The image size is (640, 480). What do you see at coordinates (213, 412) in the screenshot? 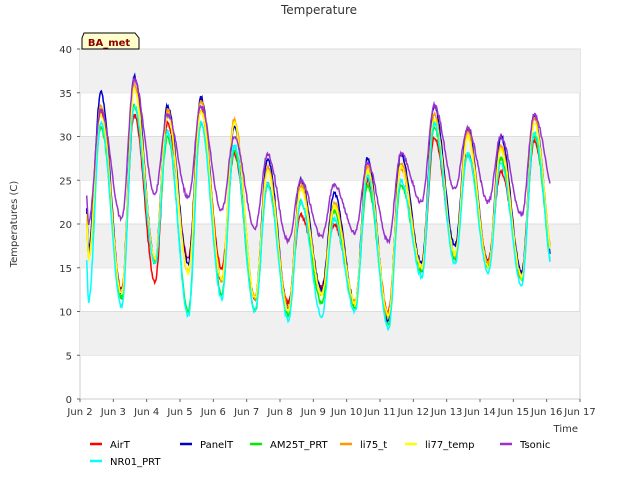
I see `x-tick-label: Jun 6` at bounding box center [213, 412].